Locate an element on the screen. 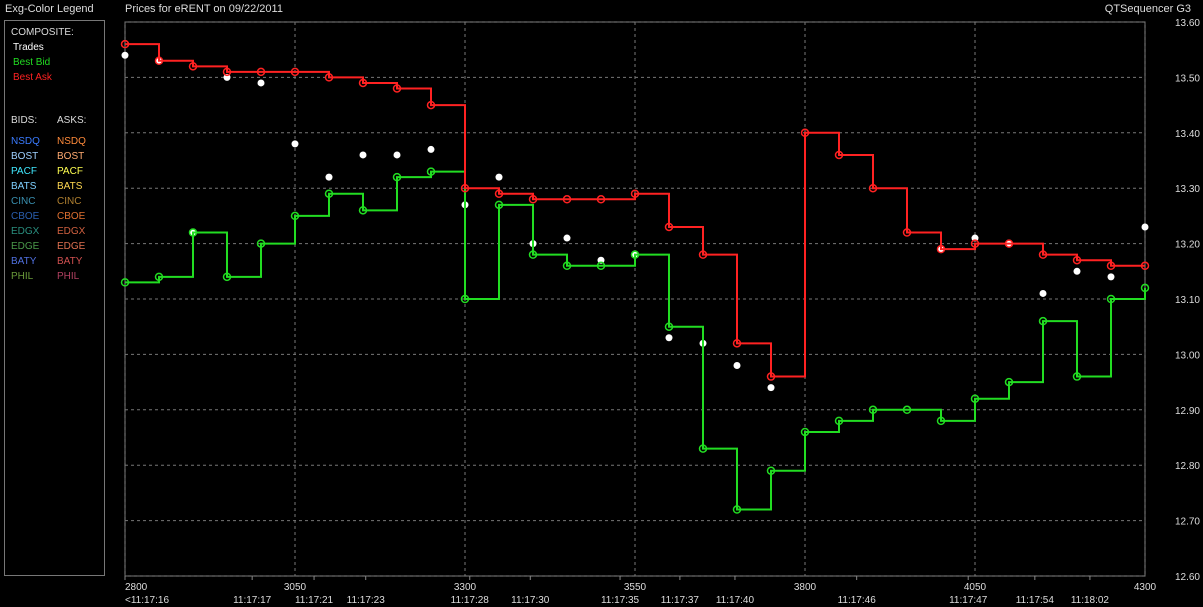 This screenshot has width=1203, height=607. chart-title: Prices for eRENT on 09/22/2011 is located at coordinates (204, 9).